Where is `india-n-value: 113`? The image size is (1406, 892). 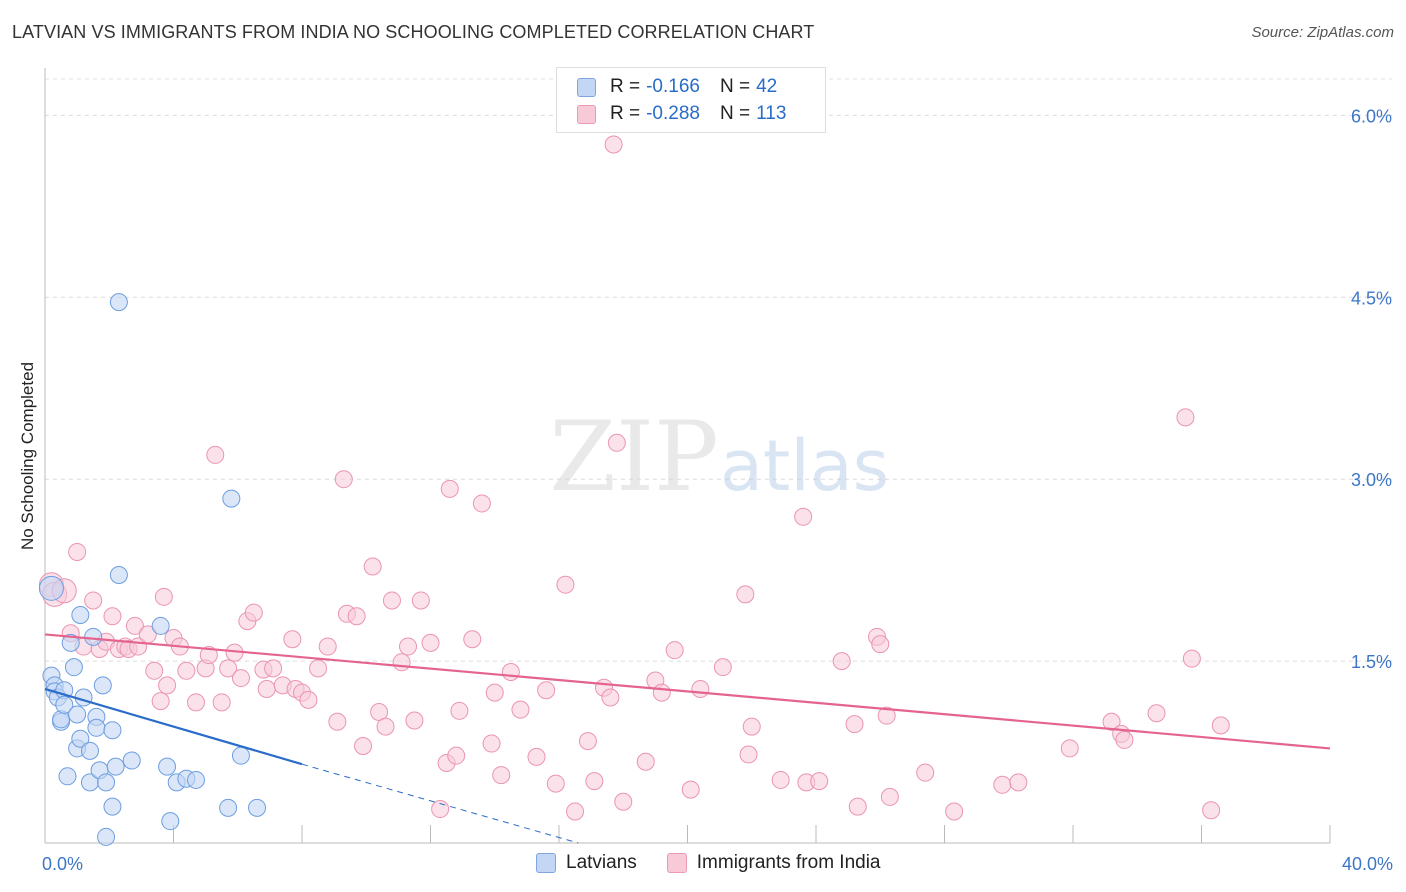
india-n-value: 113 is located at coordinates (771, 113).